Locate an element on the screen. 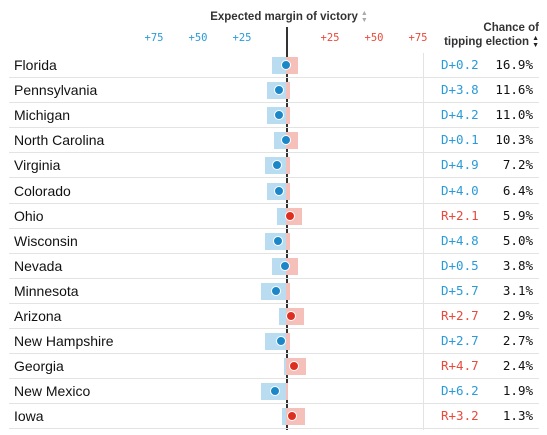  chance-column-title-line1: Chance of is located at coordinates (511, 28).